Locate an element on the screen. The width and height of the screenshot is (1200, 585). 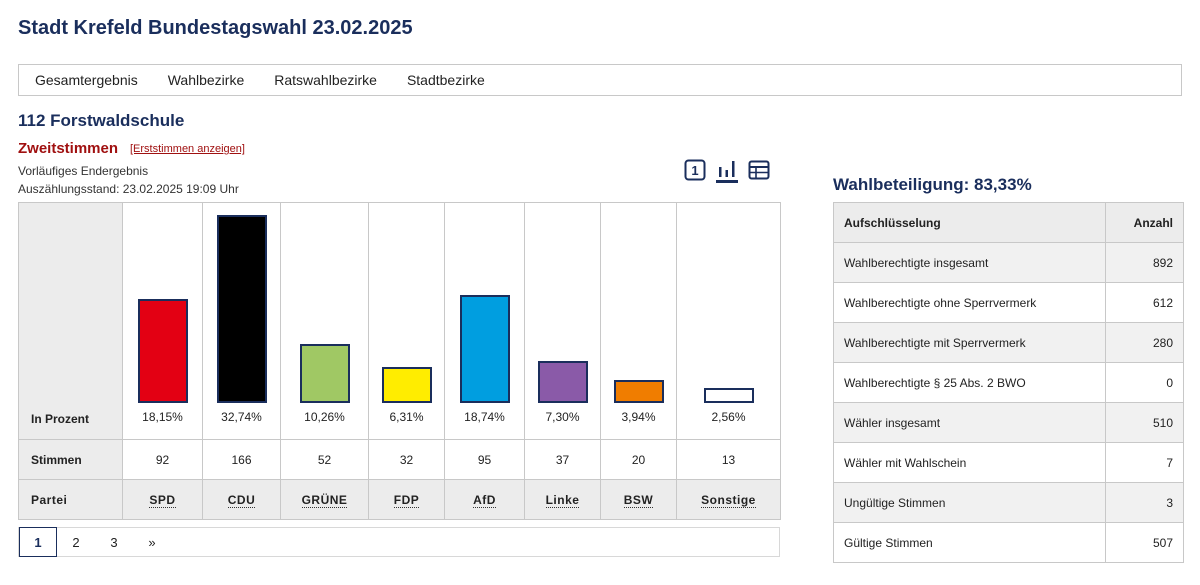
turnout-row-label: Wahlberechtigte § 25 Abs. 2 BWO is located at coordinates (969, 382).